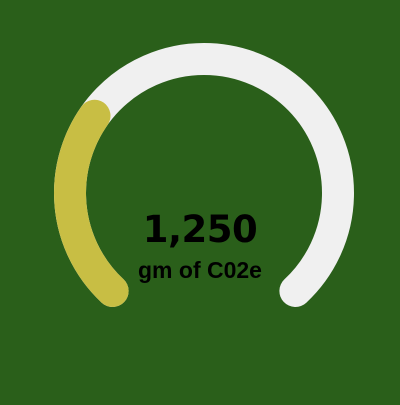 Image resolution: width=400 pixels, height=405 pixels. I want to click on gauge-fill, so click(91, 203).